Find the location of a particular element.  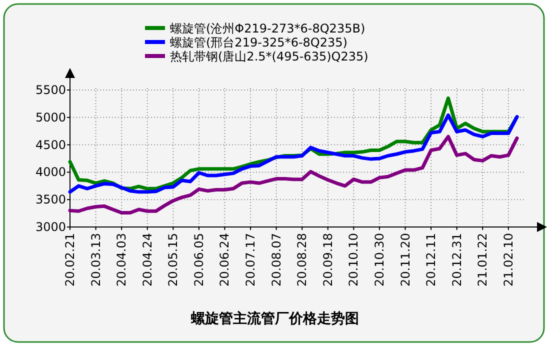

y-tick-label: 3000 is located at coordinates (50, 227).